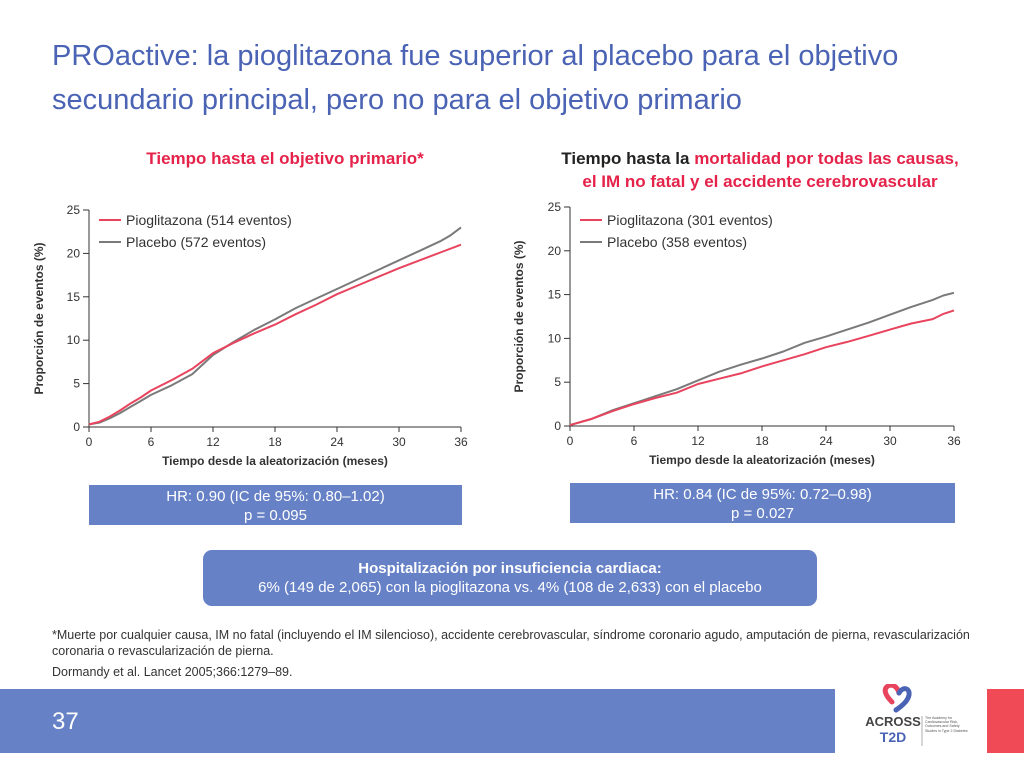 The height and width of the screenshot is (768, 1024). I want to click on left-p-value: p = 0.095, so click(275, 515).